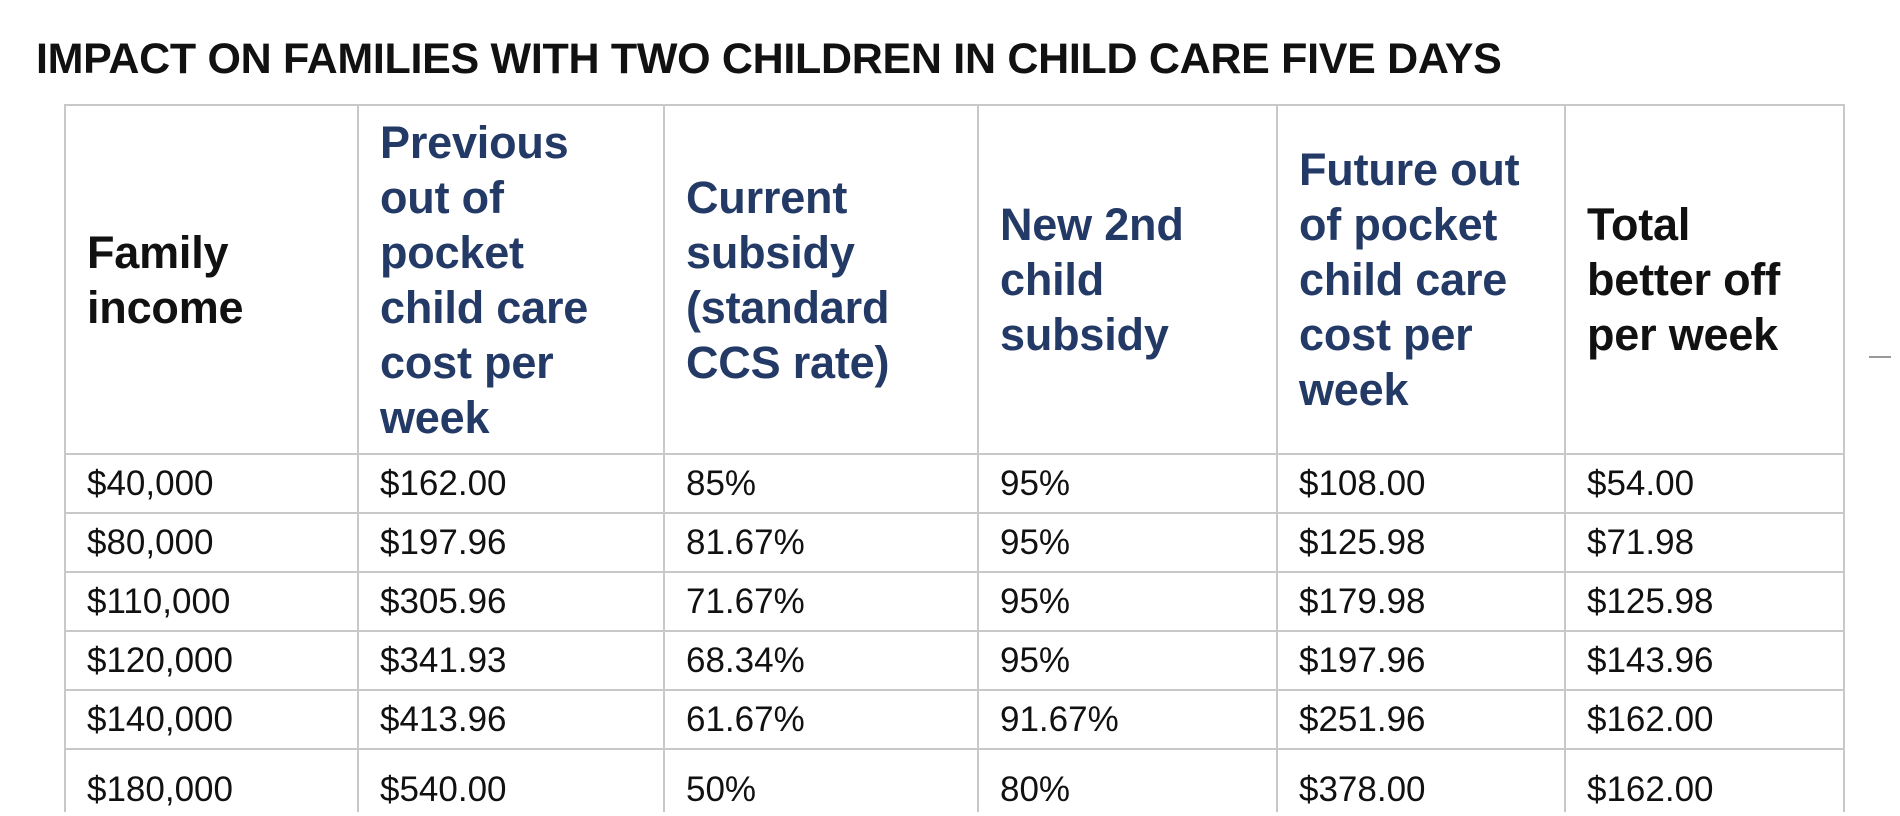 The height and width of the screenshot is (816, 1900). What do you see at coordinates (511, 601) in the screenshot?
I see `cell-previous-cost: $305.96` at bounding box center [511, 601].